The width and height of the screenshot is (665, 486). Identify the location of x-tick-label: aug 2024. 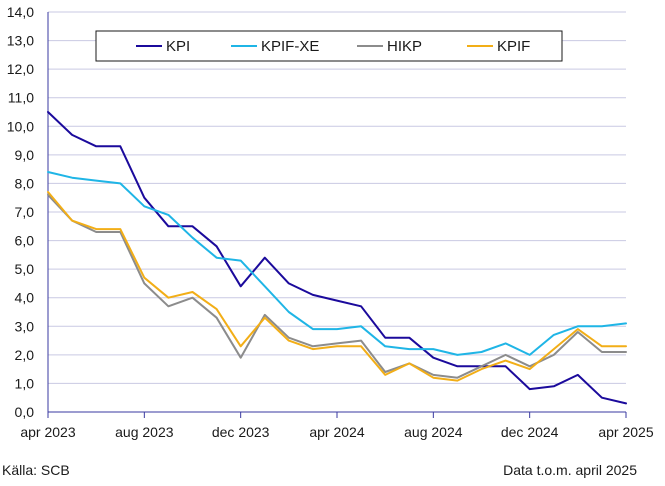
(433, 432).